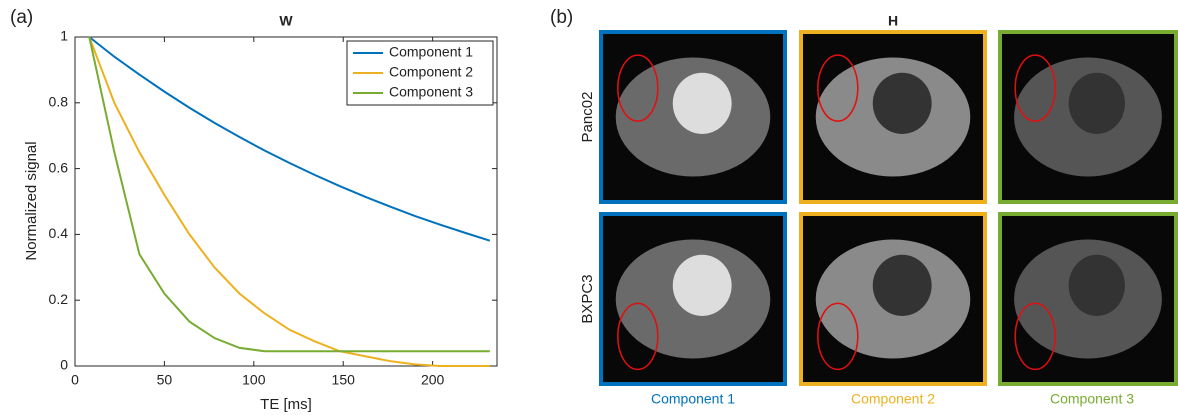 Image resolution: width=1178 pixels, height=415 pixels. I want to click on column-label: Component 1, so click(693, 399).